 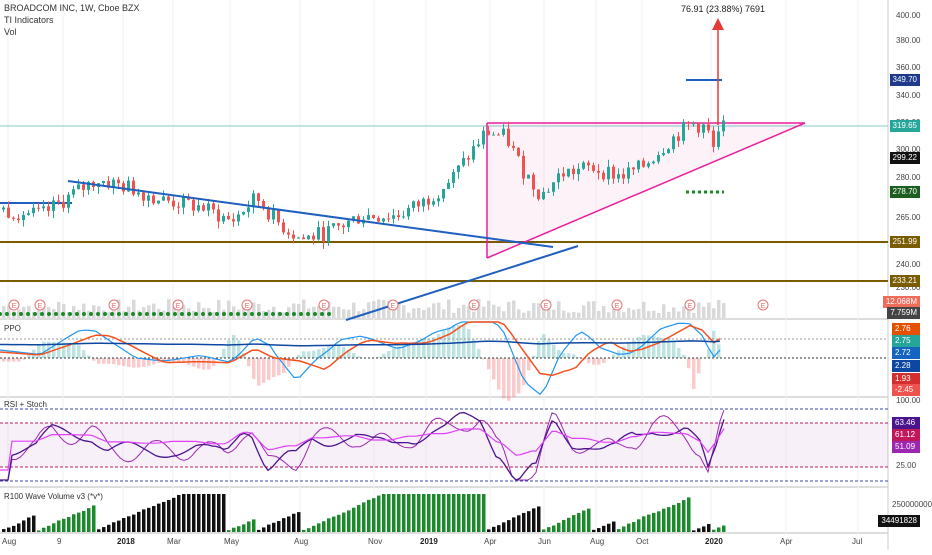 What do you see at coordinates (126, 541) in the screenshot?
I see `time-axis-label: 2018` at bounding box center [126, 541].